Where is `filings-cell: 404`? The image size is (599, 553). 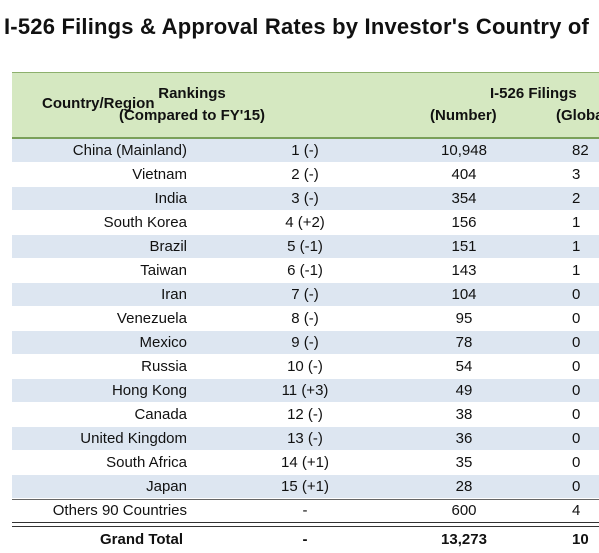
filings-cell: 404 is located at coordinates (464, 174).